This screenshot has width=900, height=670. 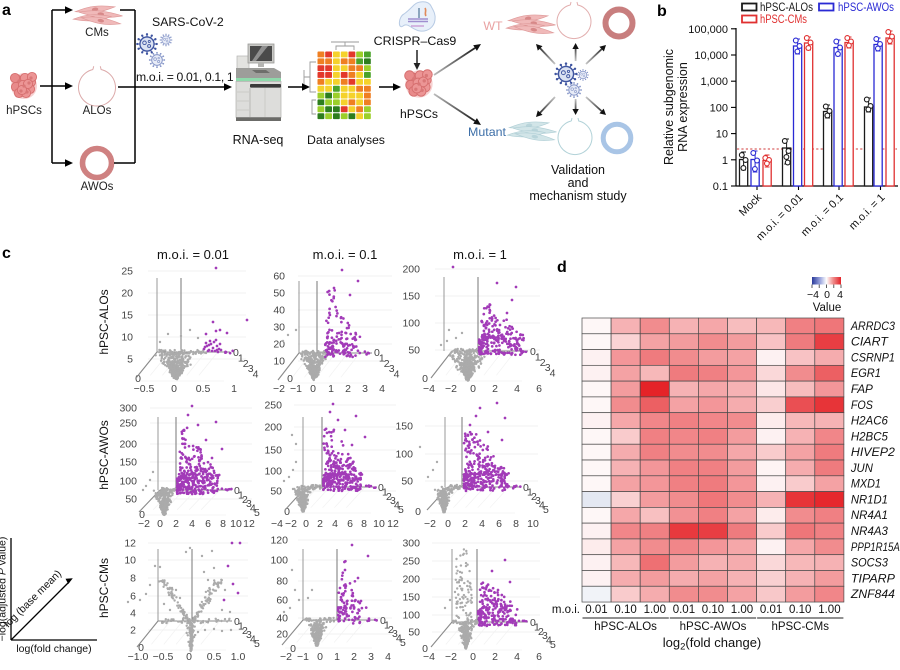 I want to click on svg-text: Mutant, so click(x=487, y=132).